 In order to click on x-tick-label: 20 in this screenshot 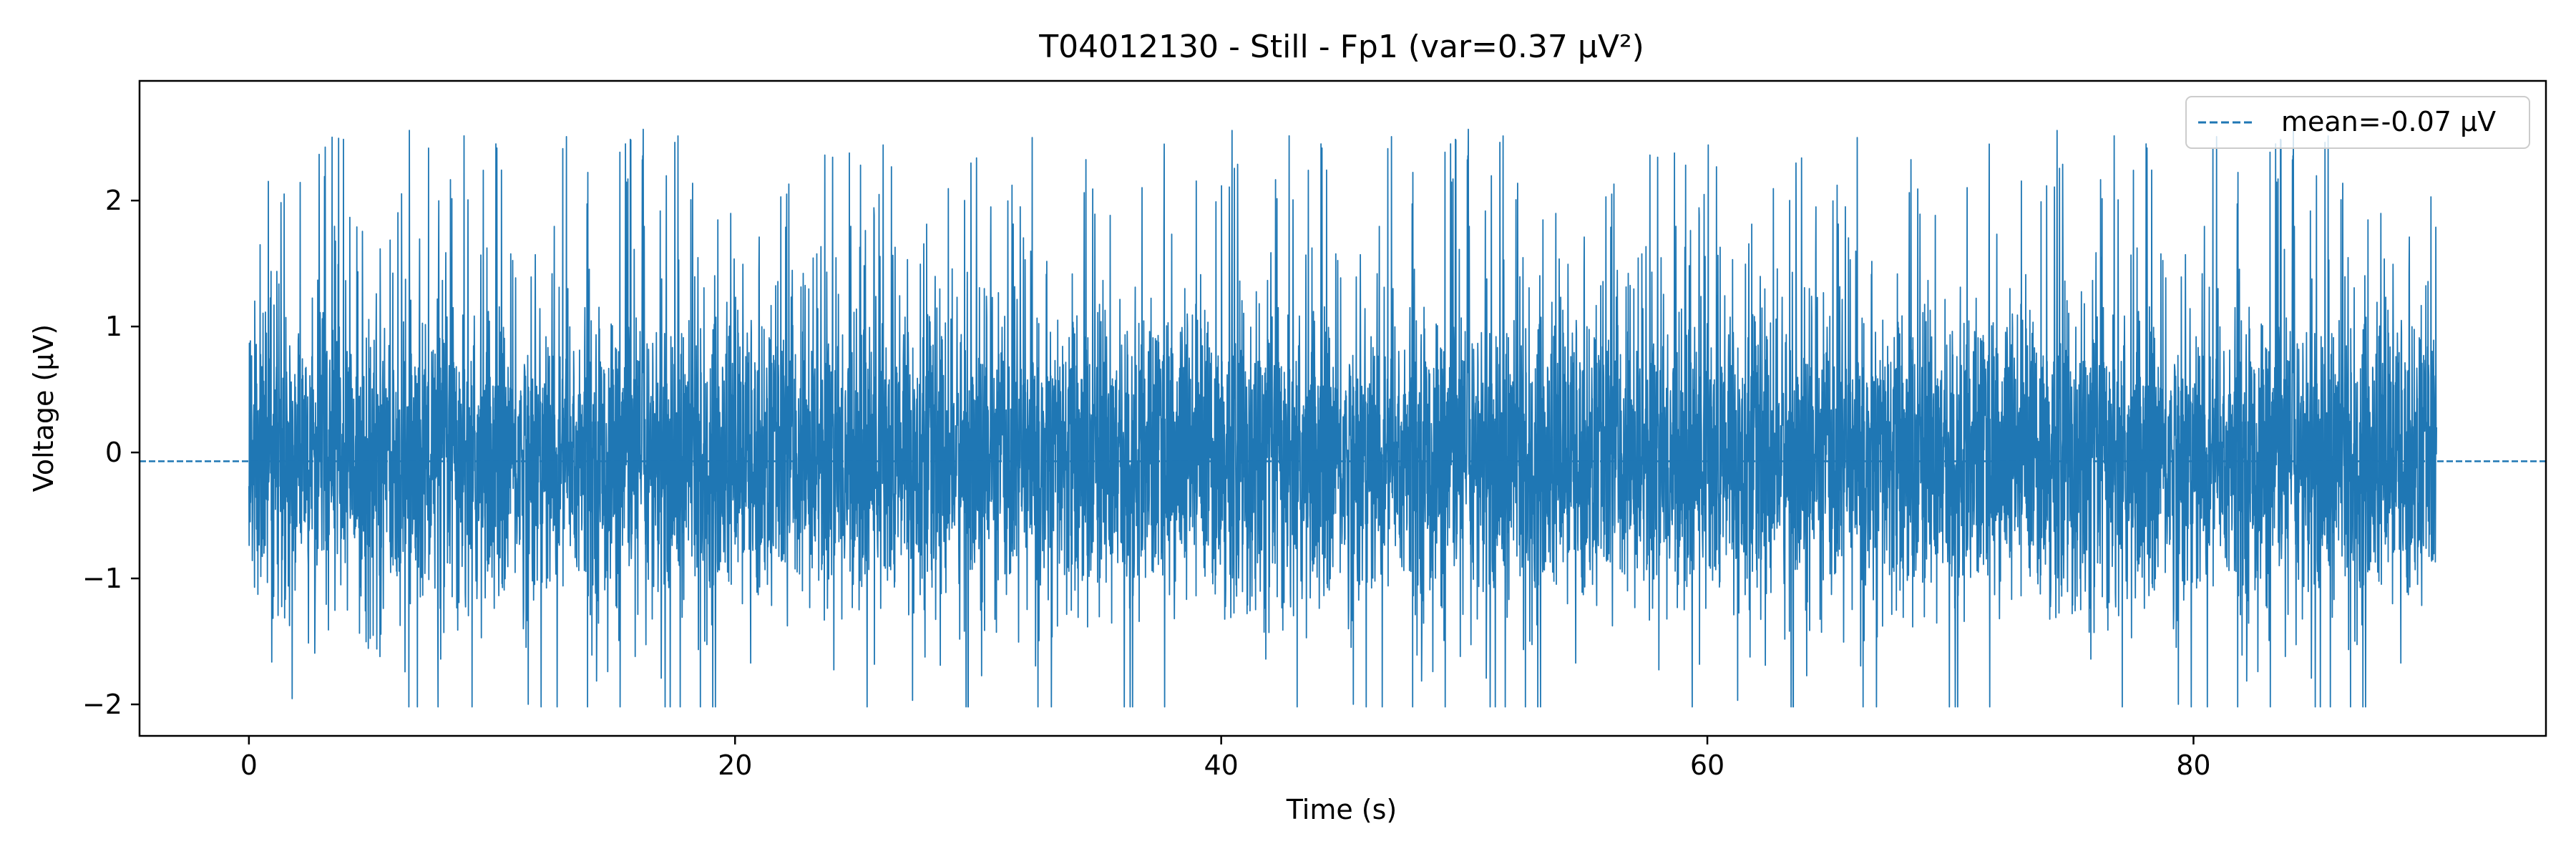, I will do `click(735, 765)`.